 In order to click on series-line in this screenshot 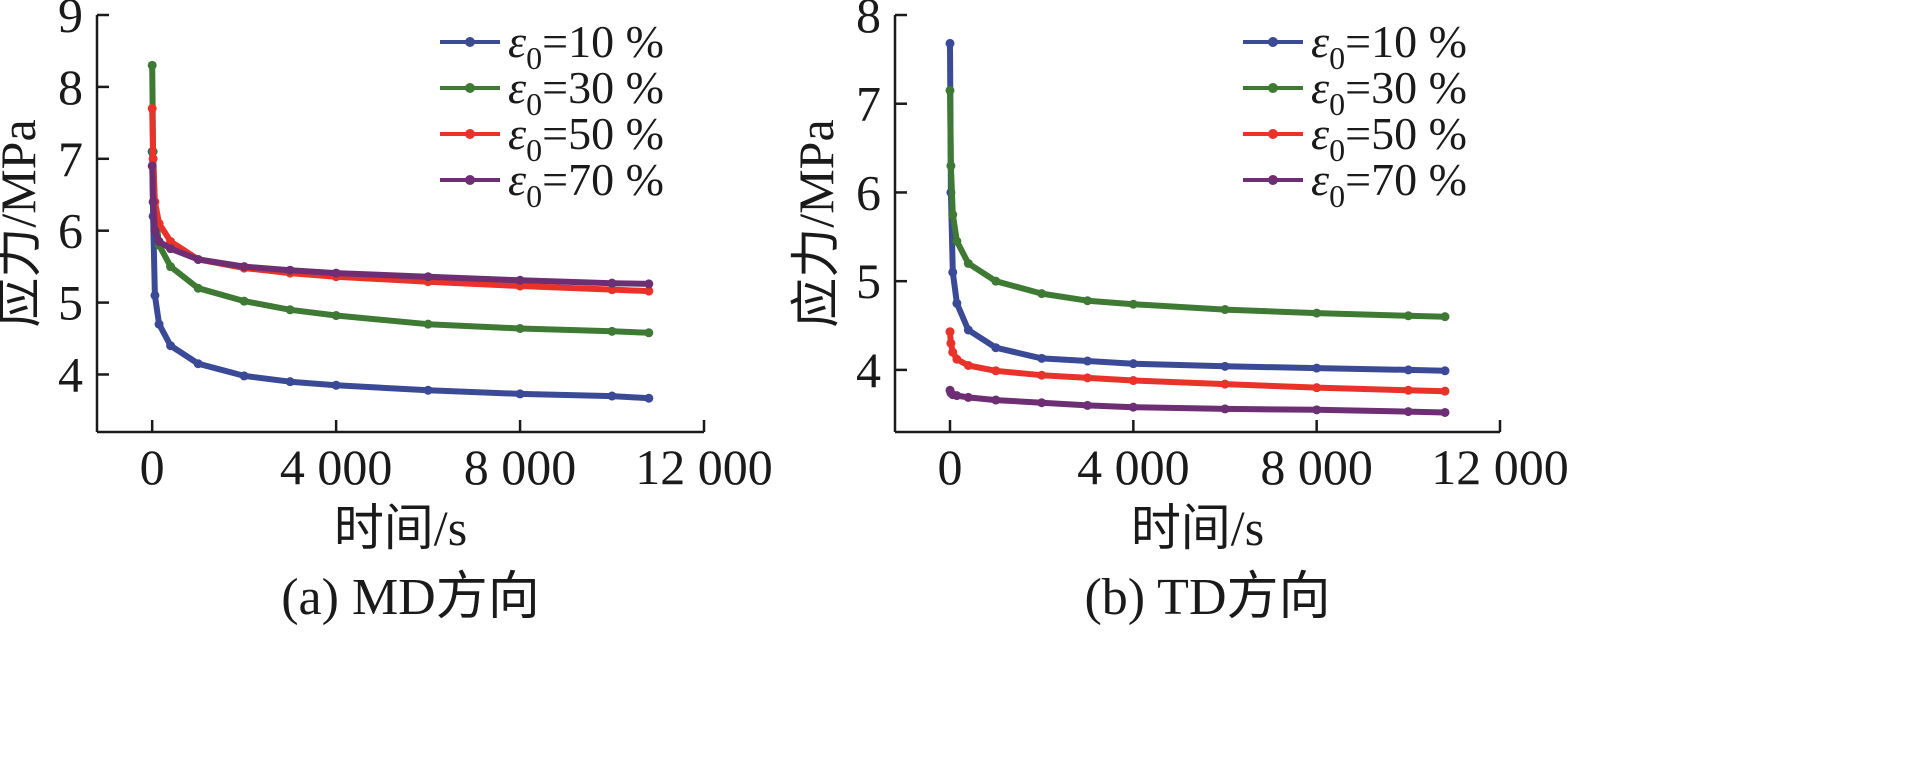, I will do `click(1197, 401)`.